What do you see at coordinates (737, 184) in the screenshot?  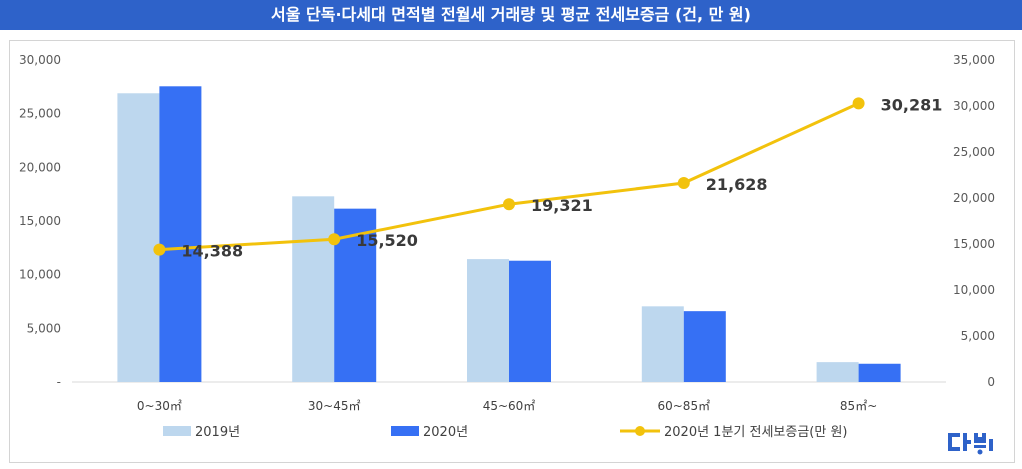 I see `line-data-label: 21,628` at bounding box center [737, 184].